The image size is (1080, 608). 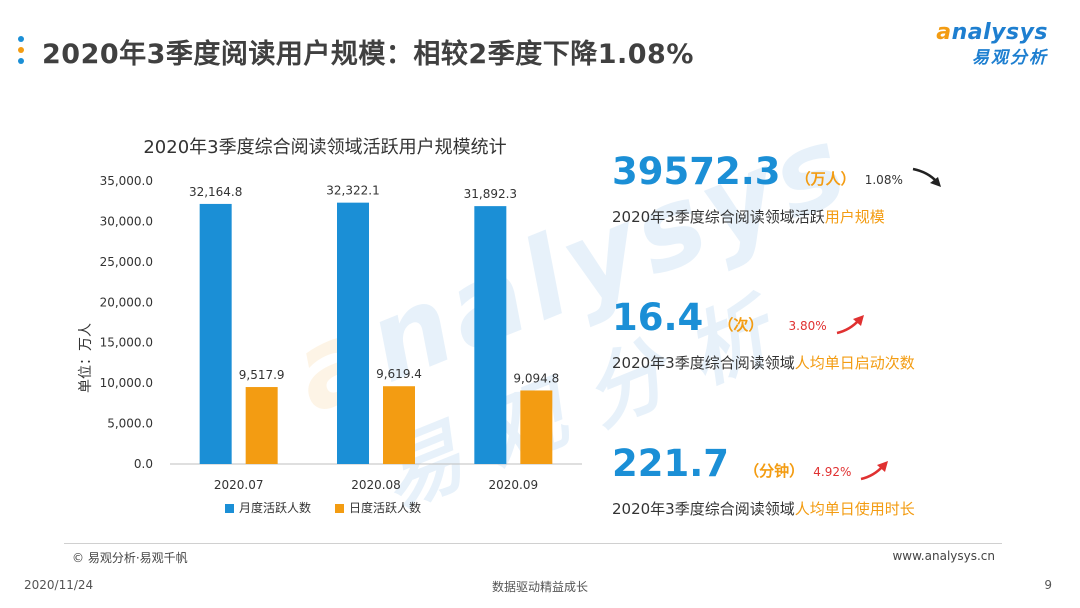 I want to click on kpi-description: 2020年3季度综合阅读领域活跃用户规模, so click(x=748, y=217).